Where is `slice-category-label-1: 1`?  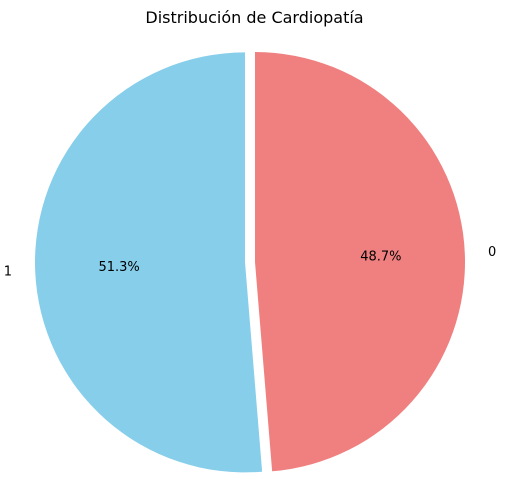
slice-category-label-1: 1 is located at coordinates (8, 272).